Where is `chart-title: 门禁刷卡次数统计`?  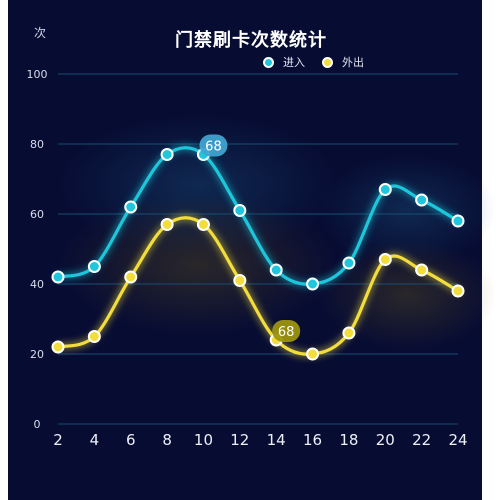 chart-title: 门禁刷卡次数统计 is located at coordinates (251, 40).